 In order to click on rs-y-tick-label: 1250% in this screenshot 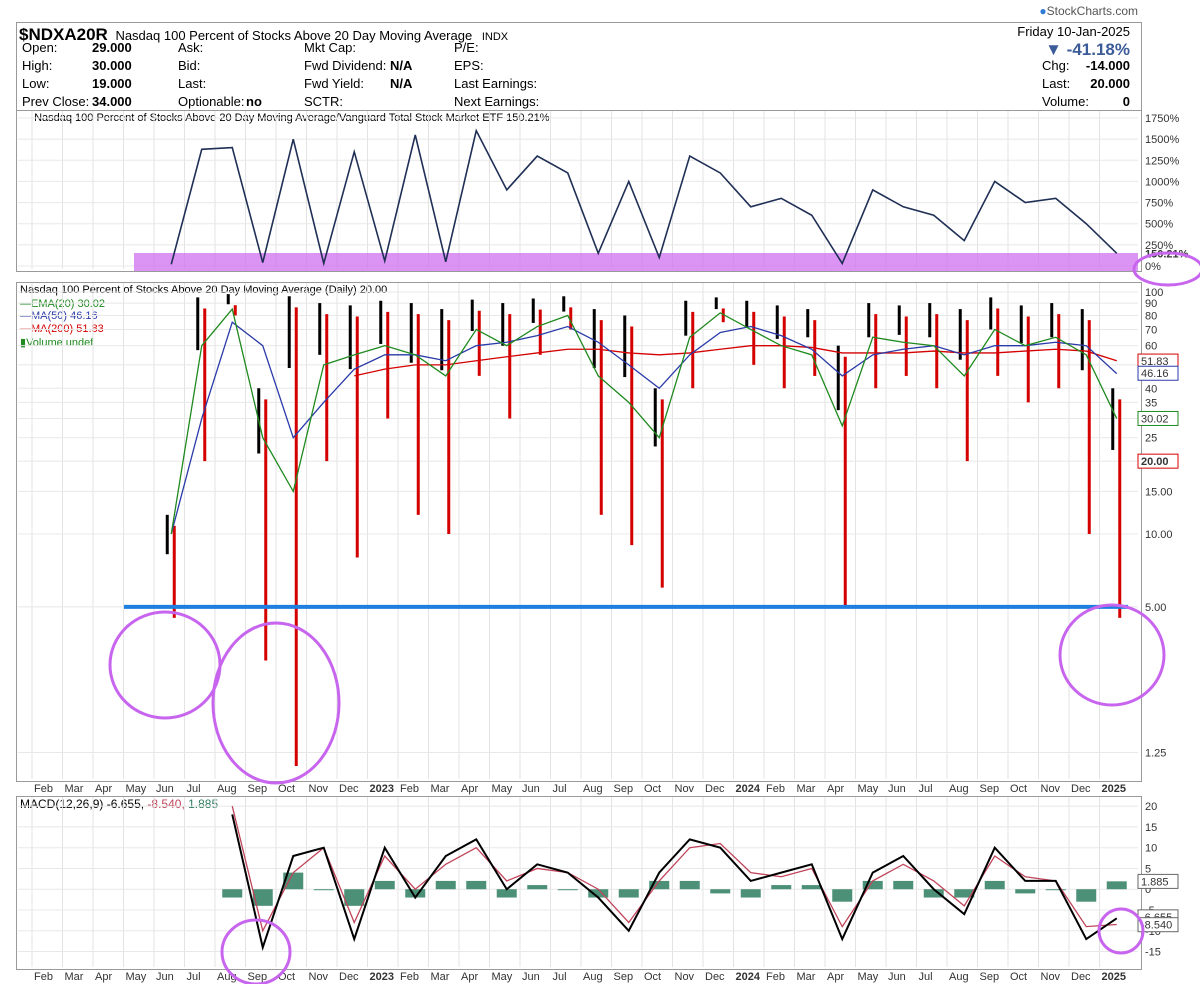, I will do `click(1162, 161)`.